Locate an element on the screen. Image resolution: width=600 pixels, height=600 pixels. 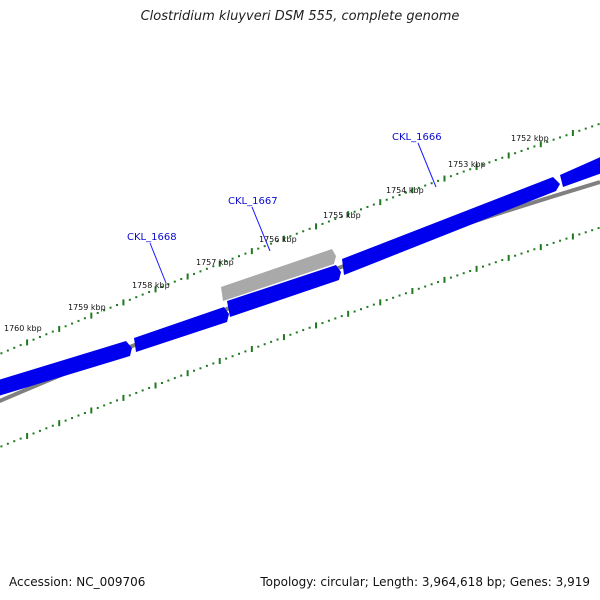
gene-label: CKL_1666 is located at coordinates (417, 137).